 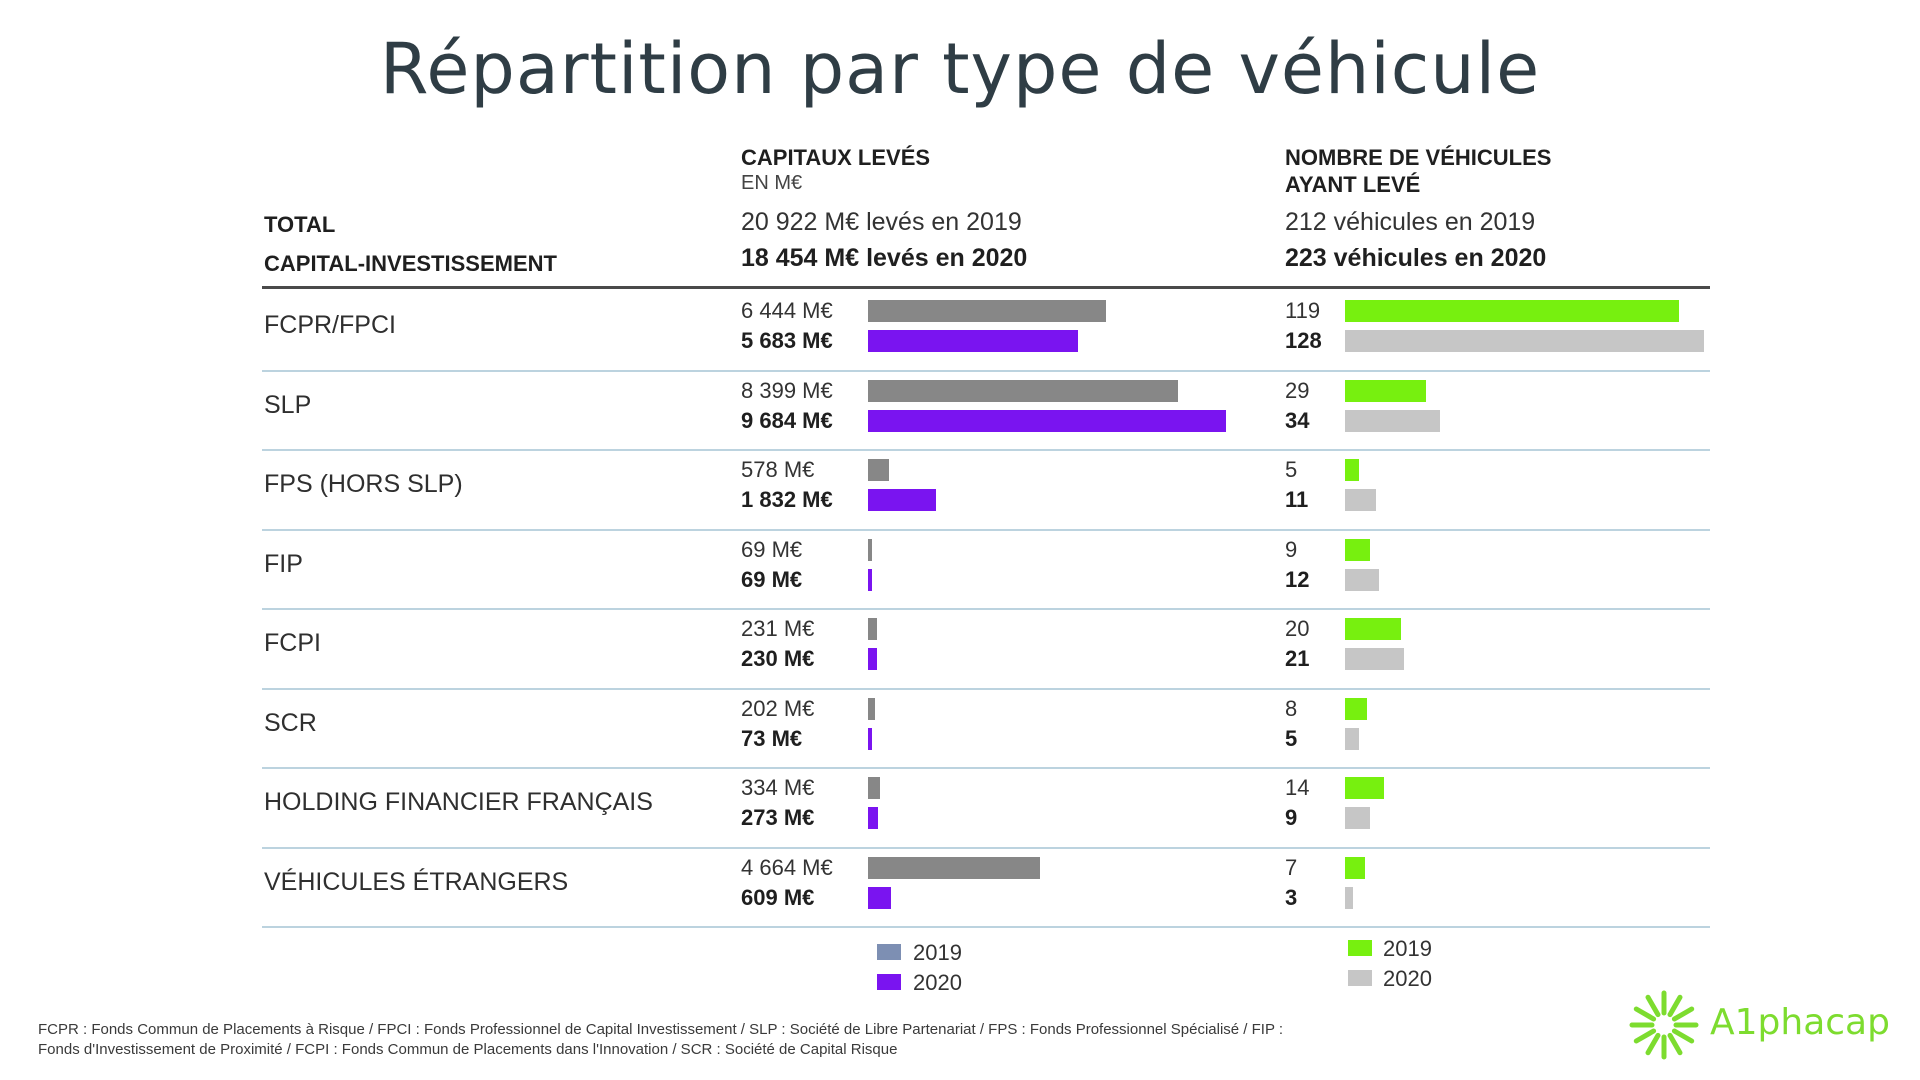 What do you see at coordinates (1291, 708) in the screenshot?
I see `value-label-vehicules-2019: 8` at bounding box center [1291, 708].